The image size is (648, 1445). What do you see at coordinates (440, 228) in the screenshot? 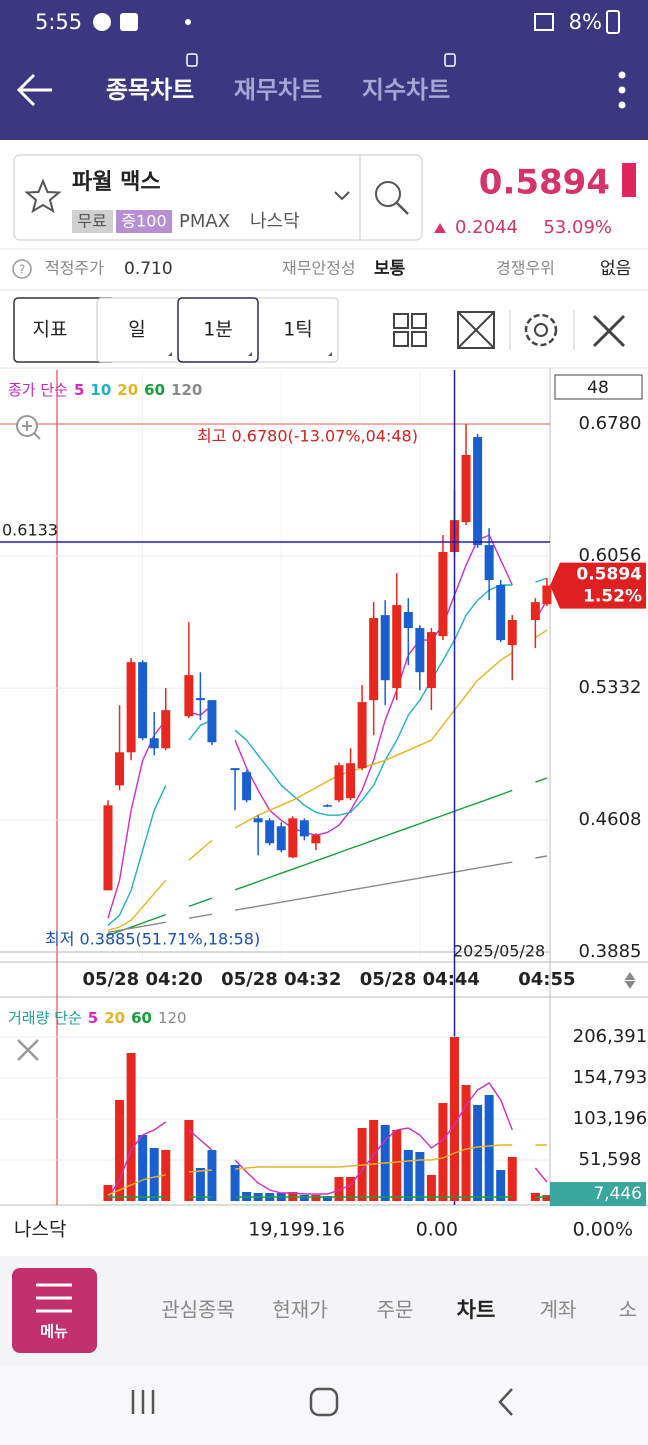
I see `up-arrow` at bounding box center [440, 228].